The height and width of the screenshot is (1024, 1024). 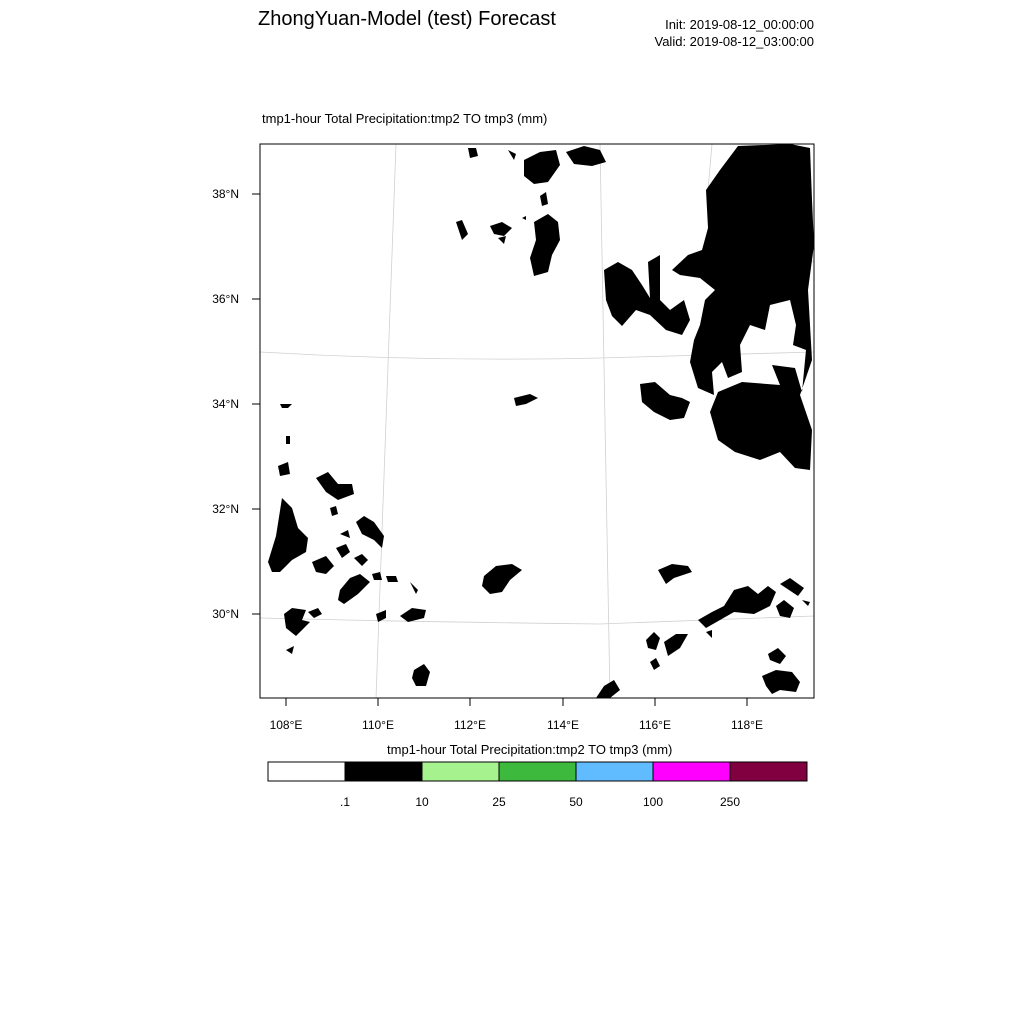 I want to click on lat-tick-label: 32°N, so click(x=225, y=509).